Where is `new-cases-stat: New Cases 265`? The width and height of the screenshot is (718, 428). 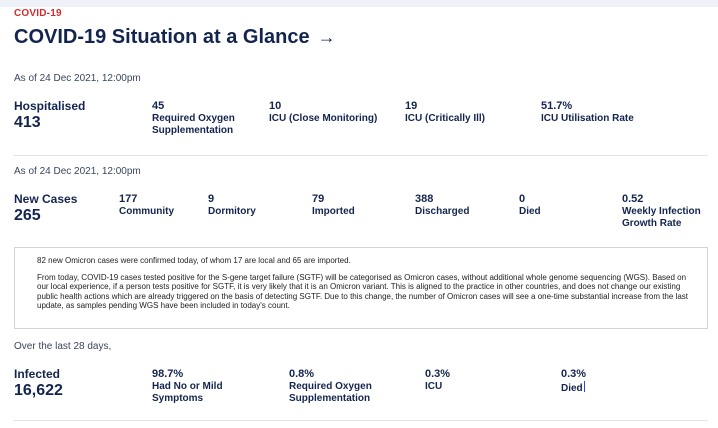 new-cases-stat: New Cases 265 is located at coordinates (45, 208).